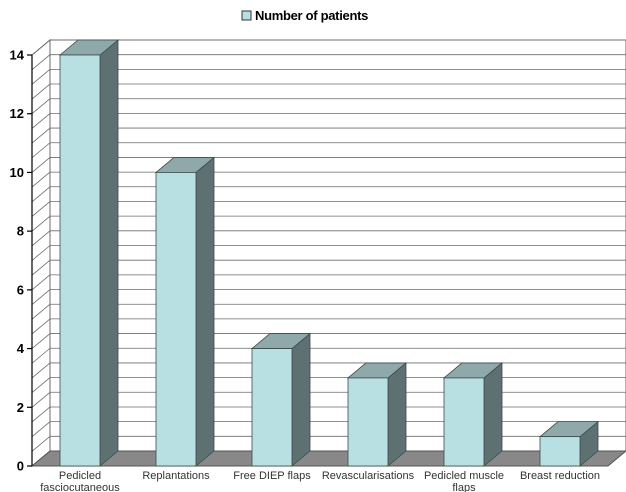 This screenshot has width=626, height=492. I want to click on legend: Number of patients, so click(304, 15).